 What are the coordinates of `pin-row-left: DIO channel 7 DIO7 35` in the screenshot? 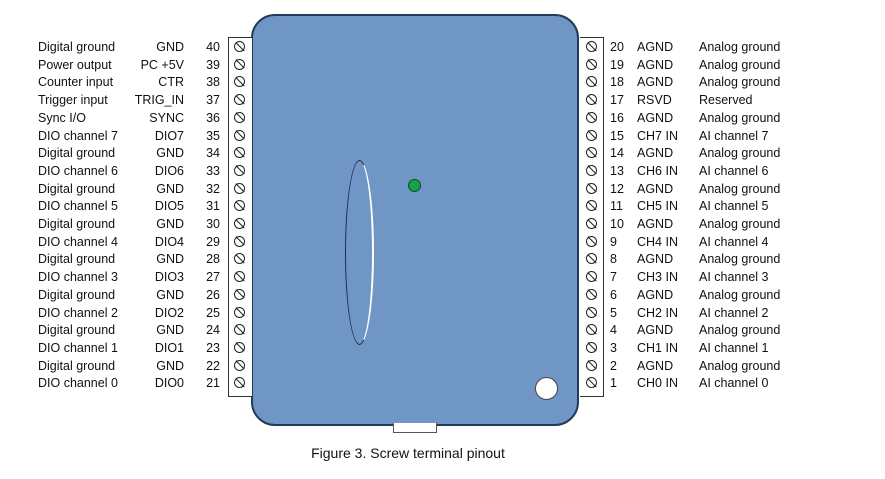 It's located at (442, 136).